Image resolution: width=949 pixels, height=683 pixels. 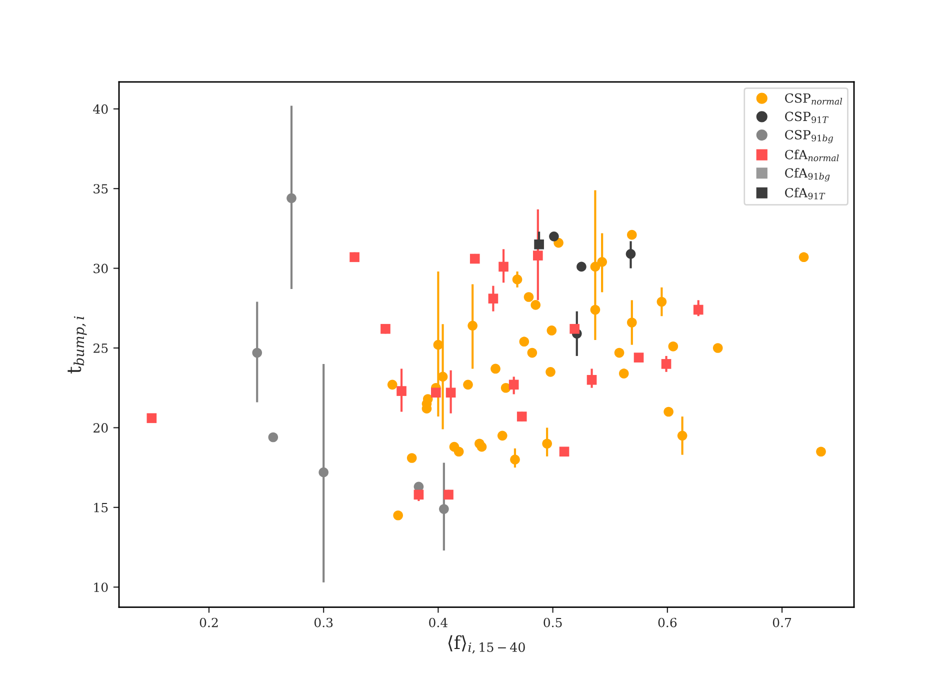 I want to click on y-tick-label: 15, so click(x=101, y=507).